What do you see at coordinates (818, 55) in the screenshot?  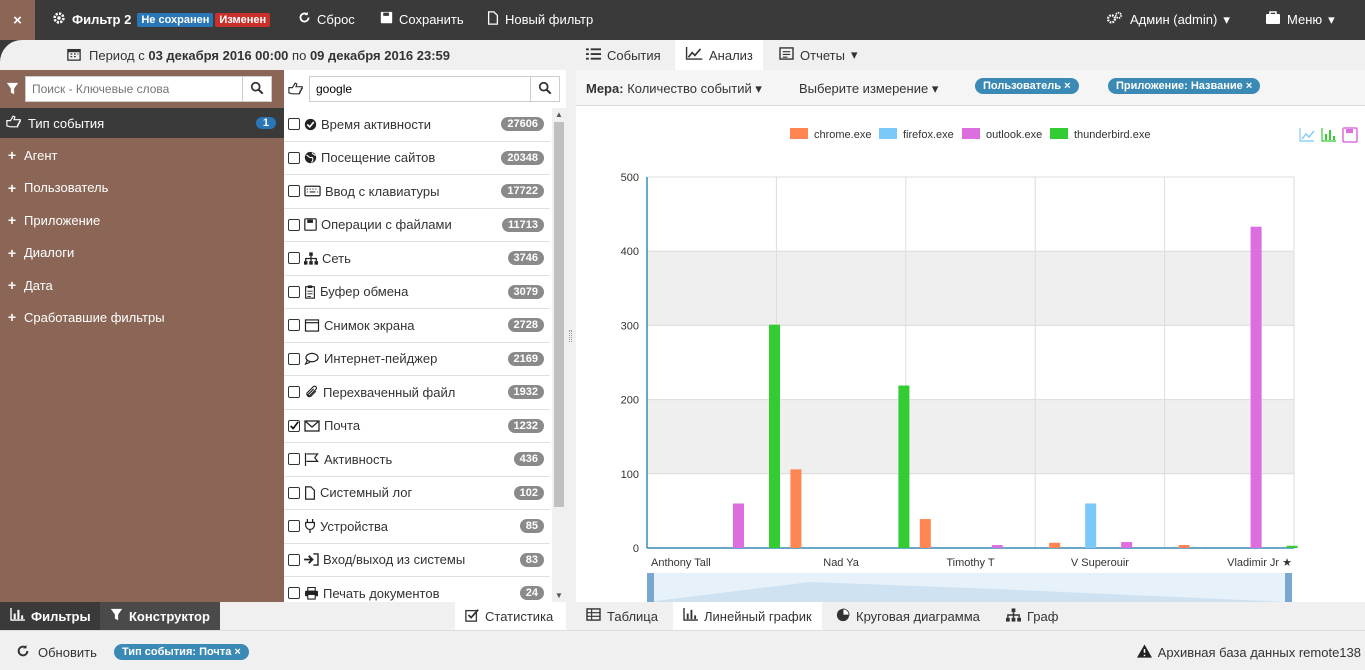 I see `tab-reports: Отчеты ▾` at bounding box center [818, 55].